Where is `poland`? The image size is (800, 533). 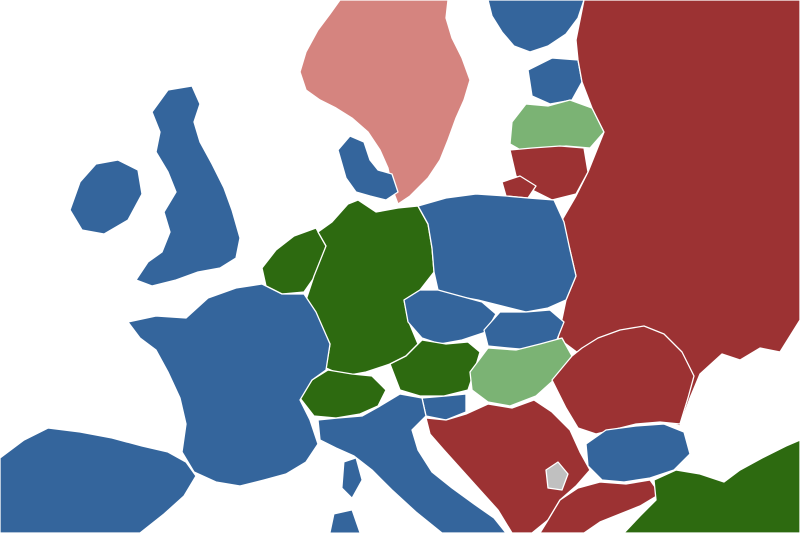
poland is located at coordinates (497, 253).